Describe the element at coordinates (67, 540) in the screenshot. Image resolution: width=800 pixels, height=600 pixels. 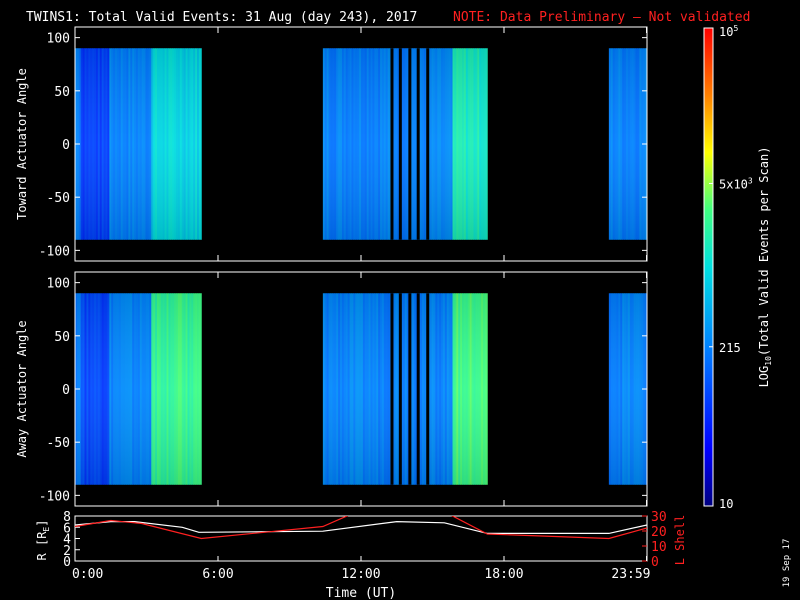
I see `r-tick-label: 4` at that location.